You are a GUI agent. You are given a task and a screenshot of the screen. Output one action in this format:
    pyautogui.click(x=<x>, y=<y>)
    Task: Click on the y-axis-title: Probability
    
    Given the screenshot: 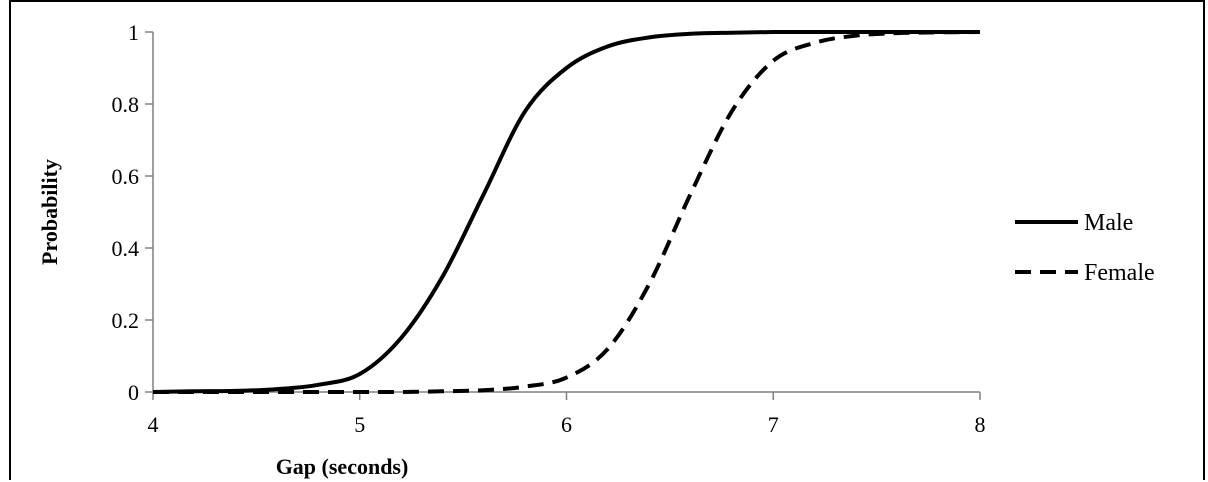 What is the action you would take?
    pyautogui.click(x=49, y=212)
    